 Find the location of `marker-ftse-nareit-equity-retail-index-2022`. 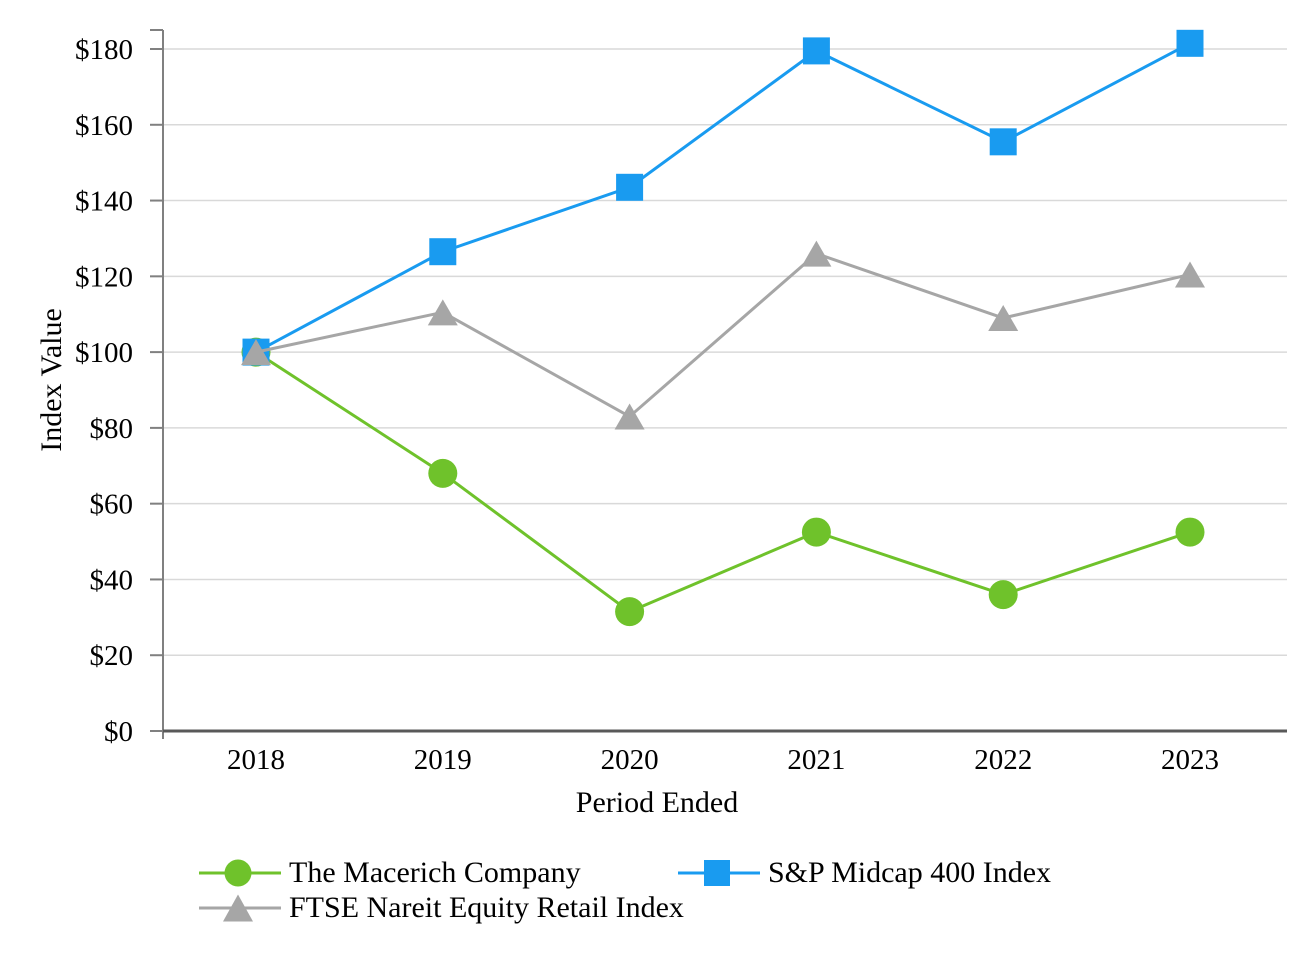

marker-ftse-nareit-equity-retail-index-2022 is located at coordinates (1003, 318).